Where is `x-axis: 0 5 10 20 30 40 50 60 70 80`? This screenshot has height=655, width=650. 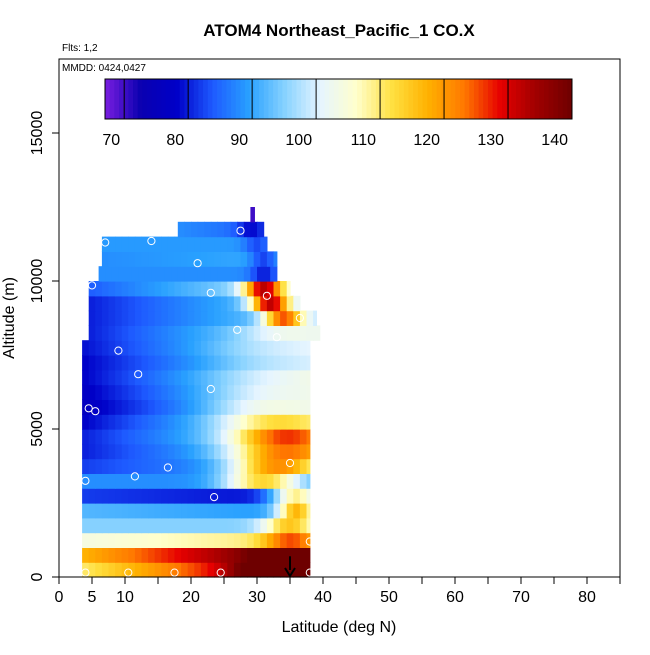
x-axis: 0 5 10 20 30 40 50 60 70 80 is located at coordinates (338, 591).